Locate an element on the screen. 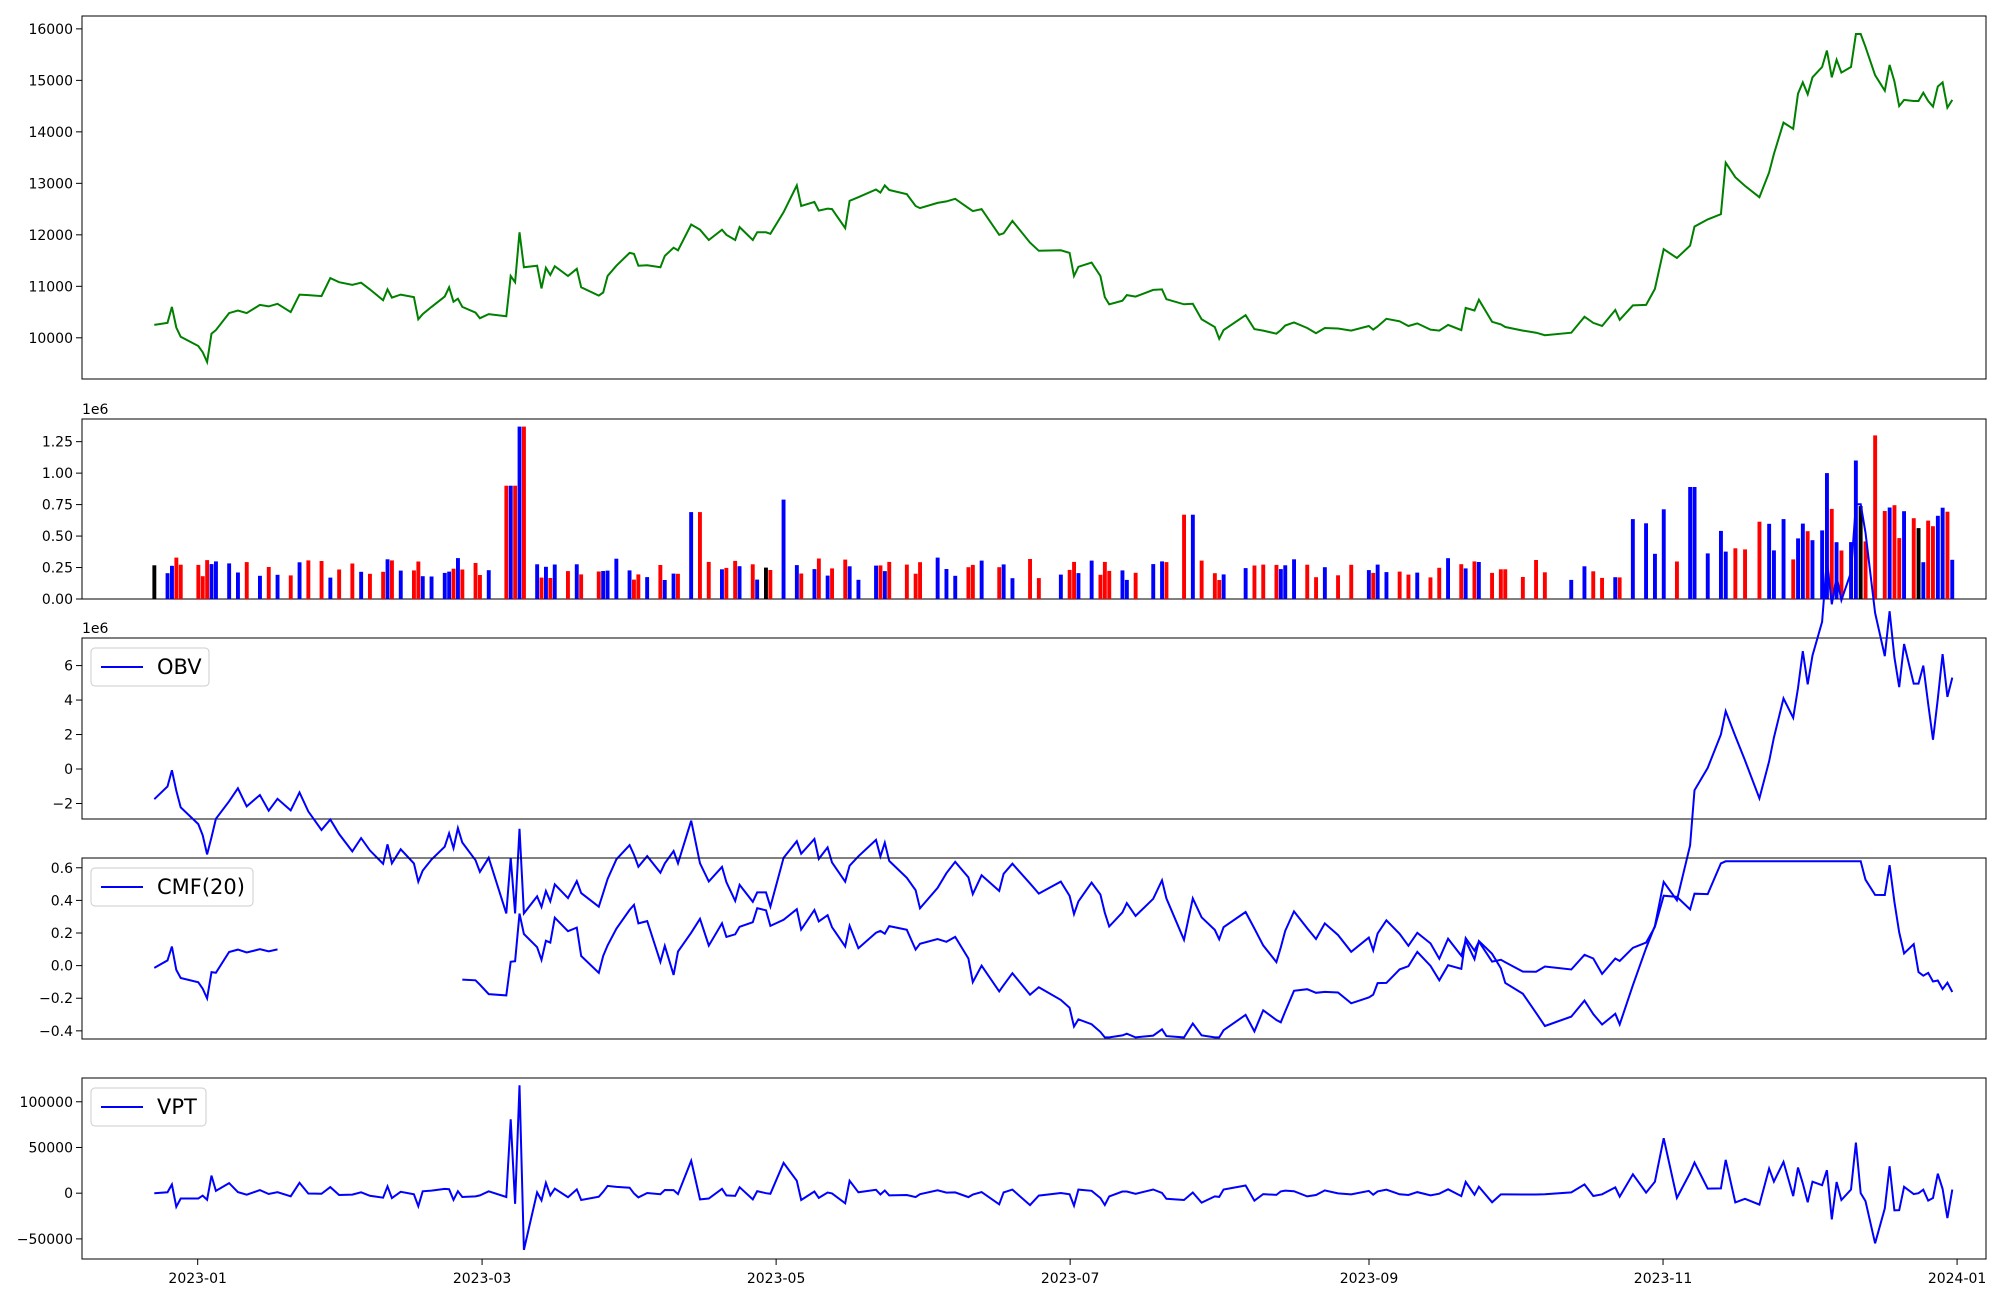 This screenshot has width=2000, height=1300. volume-ytick-label: 1.25 is located at coordinates (57, 443).